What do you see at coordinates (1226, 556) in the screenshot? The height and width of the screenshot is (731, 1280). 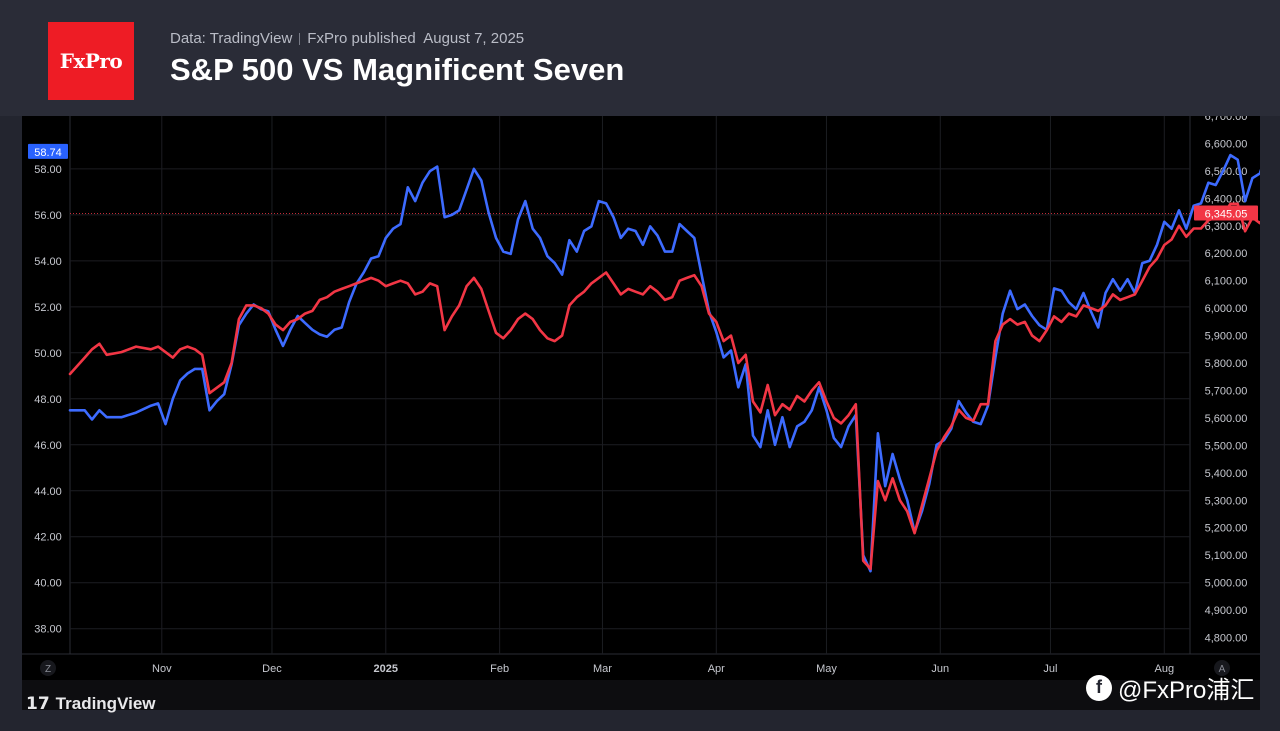 I see `right-tick-label: 5,100.00` at bounding box center [1226, 556].